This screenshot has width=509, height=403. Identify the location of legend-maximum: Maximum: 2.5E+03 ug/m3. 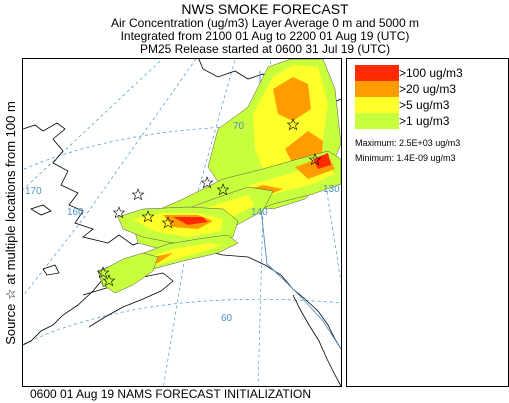
(408, 143).